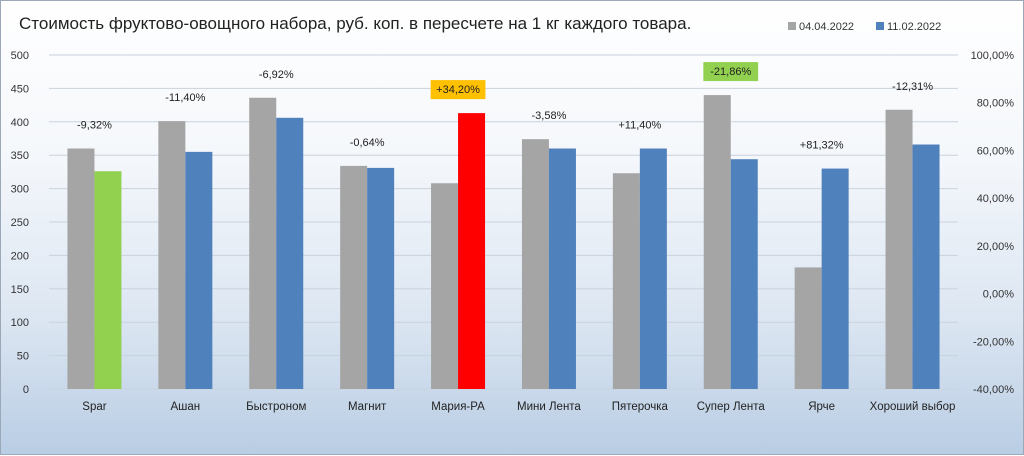 Image resolution: width=1024 pixels, height=456 pixels. What do you see at coordinates (20, 123) in the screenshot?
I see `y-tick-label: 400` at bounding box center [20, 123].